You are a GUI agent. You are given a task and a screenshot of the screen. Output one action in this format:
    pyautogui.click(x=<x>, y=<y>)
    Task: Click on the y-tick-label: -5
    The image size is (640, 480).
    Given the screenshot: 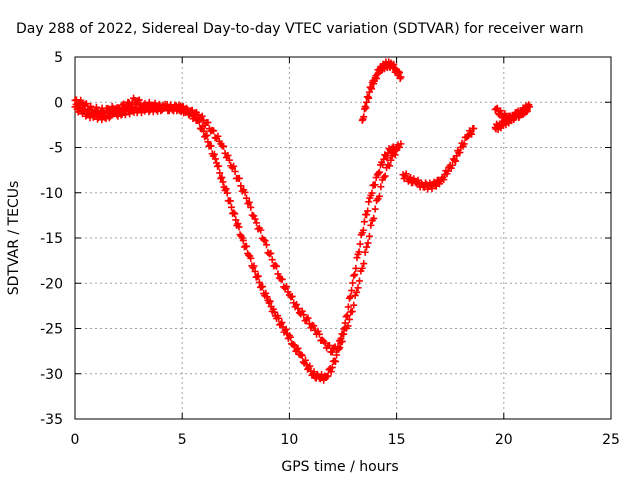 What is the action you would take?
    pyautogui.click(x=56, y=149)
    